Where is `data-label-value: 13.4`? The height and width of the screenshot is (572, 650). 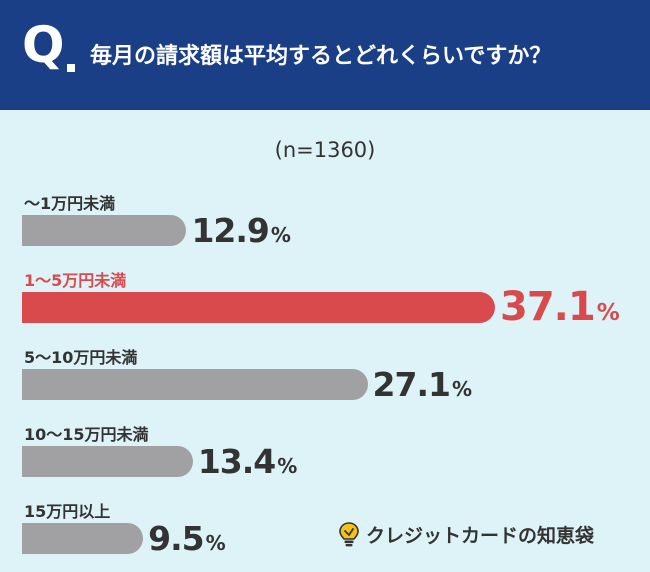 data-label-value: 13.4 is located at coordinates (236, 461).